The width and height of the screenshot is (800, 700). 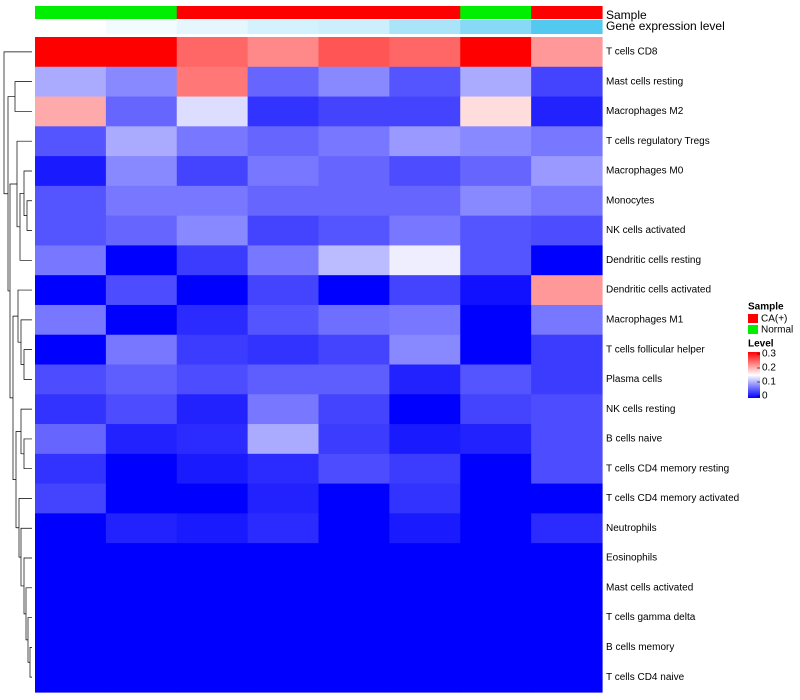 I want to click on row-label: T cells follicular helper, so click(x=655, y=349).